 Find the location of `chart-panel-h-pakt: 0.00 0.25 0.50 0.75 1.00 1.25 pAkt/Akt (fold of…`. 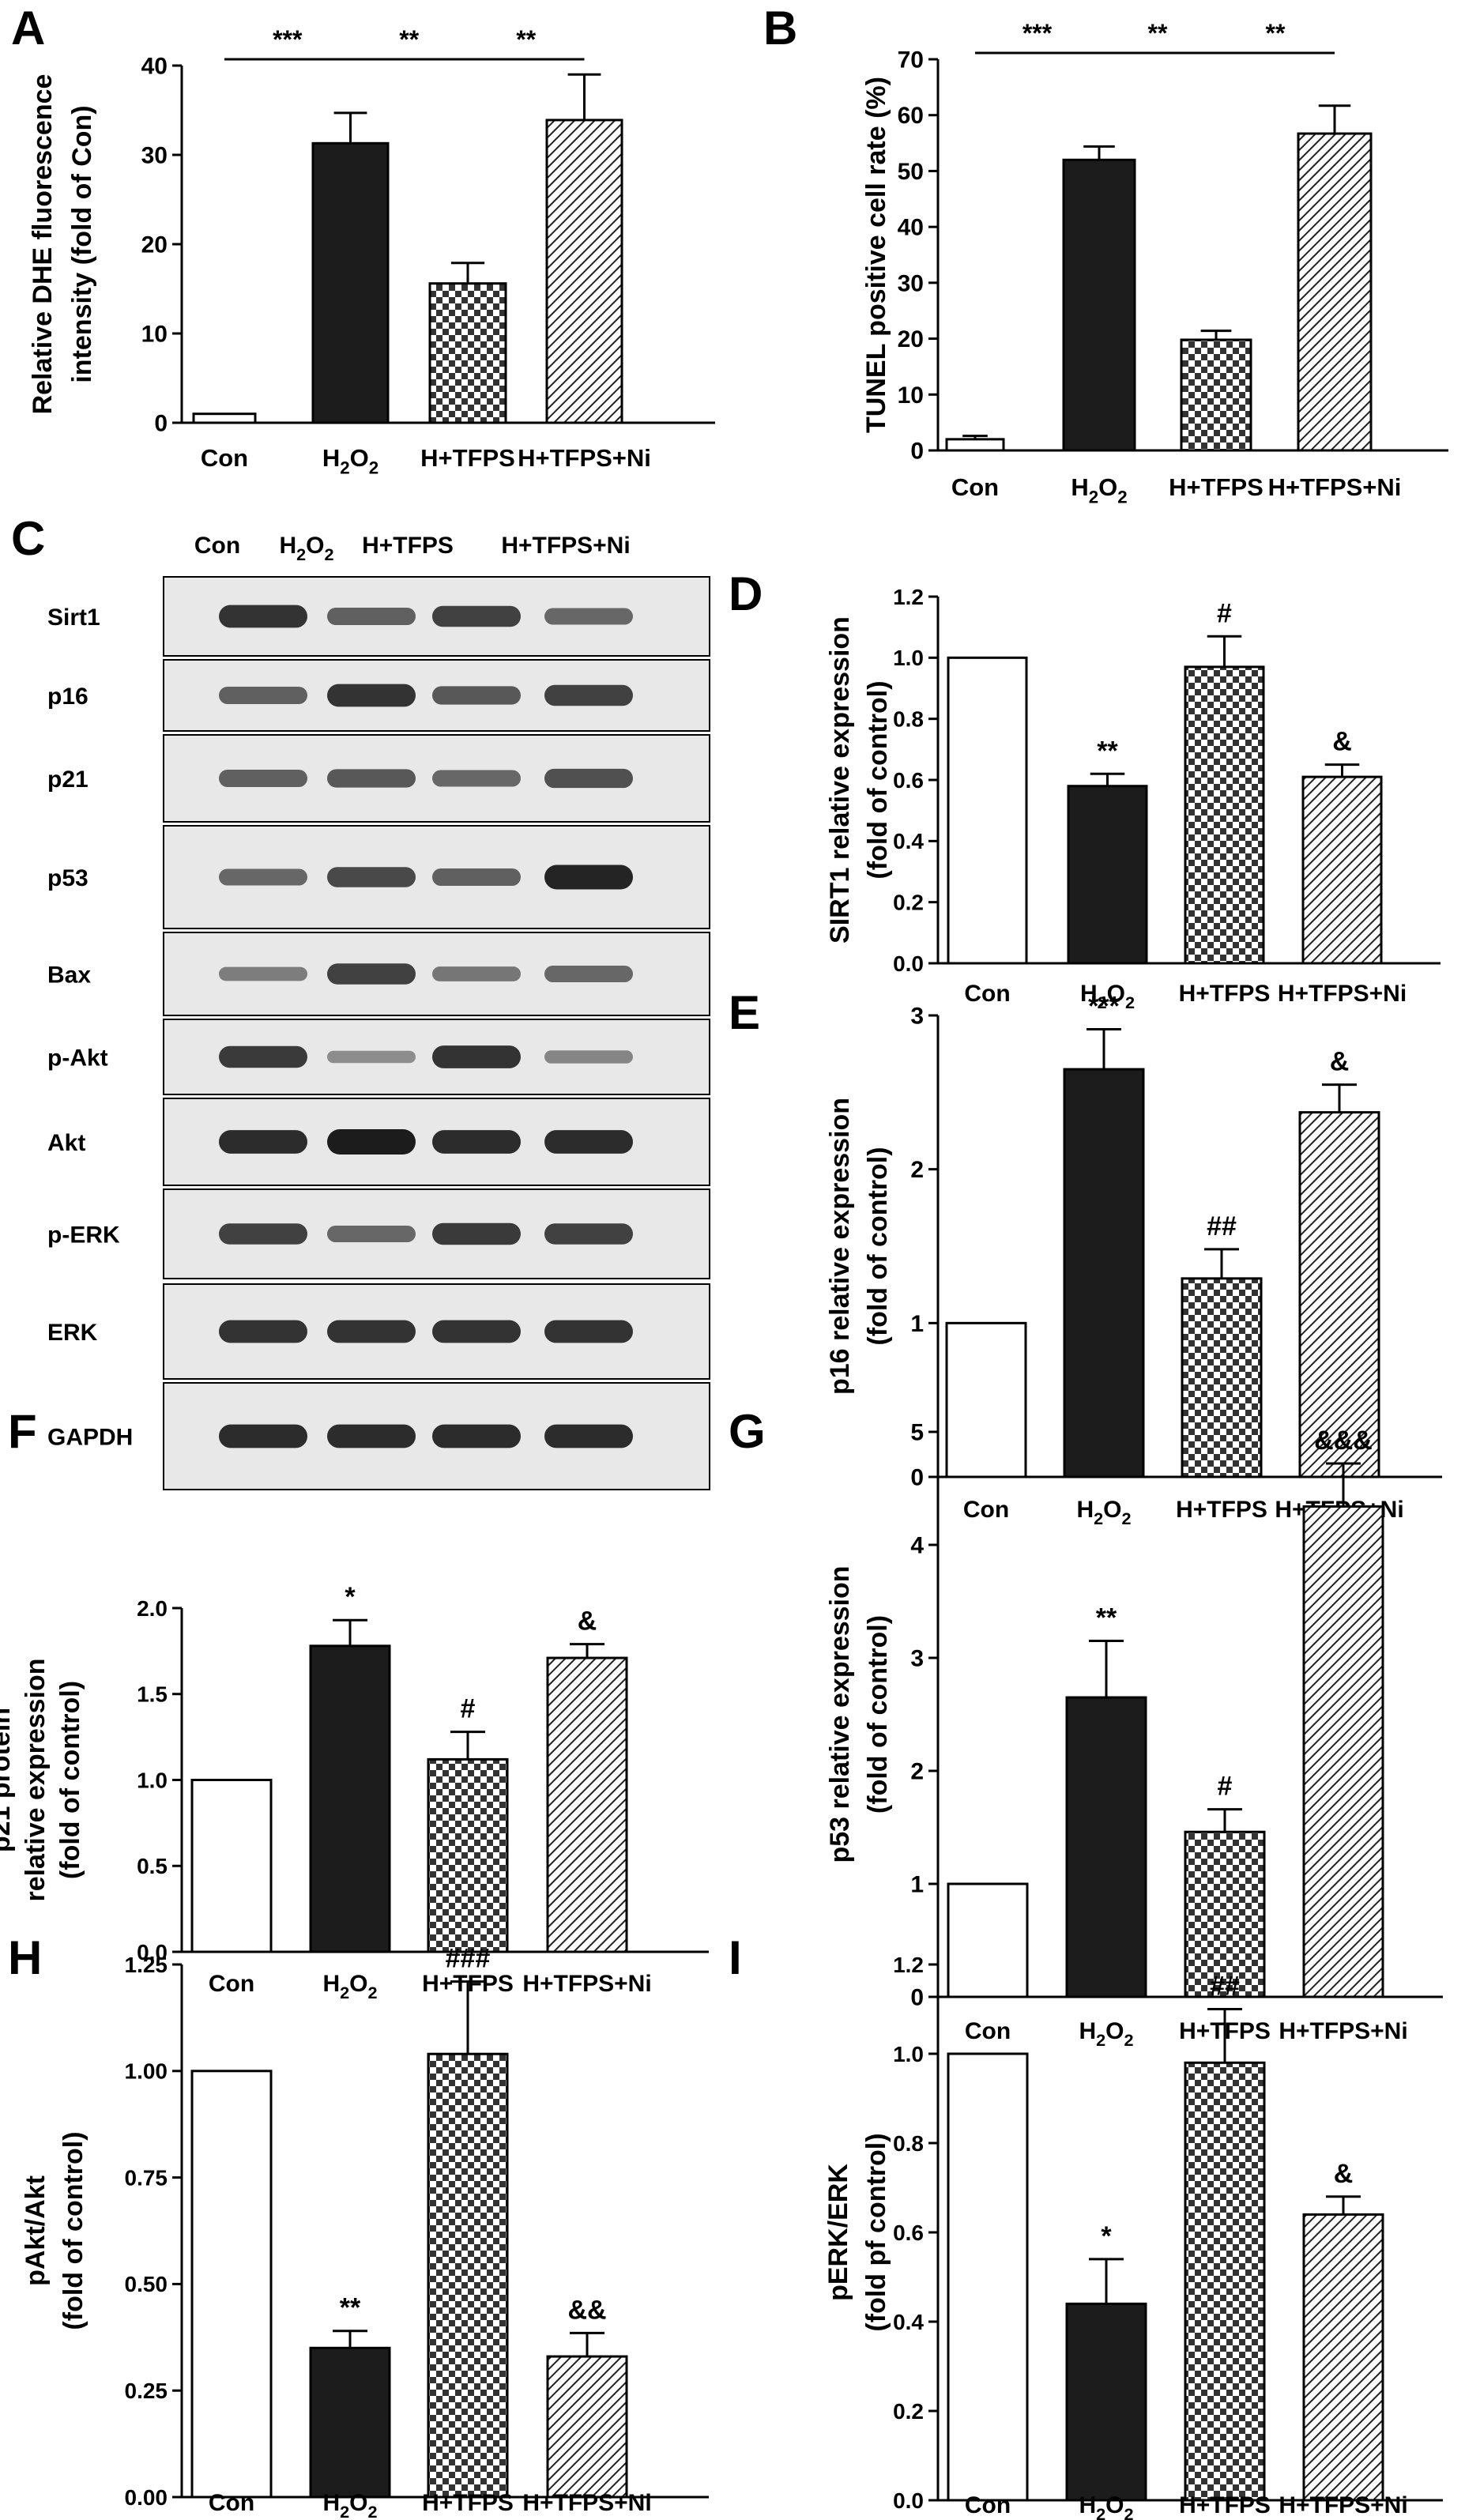

chart-panel-h-pakt: 0.00 0.25 0.50 0.75 1.00 1.25 pAkt/Akt (fold of… is located at coordinates (365, 2232).